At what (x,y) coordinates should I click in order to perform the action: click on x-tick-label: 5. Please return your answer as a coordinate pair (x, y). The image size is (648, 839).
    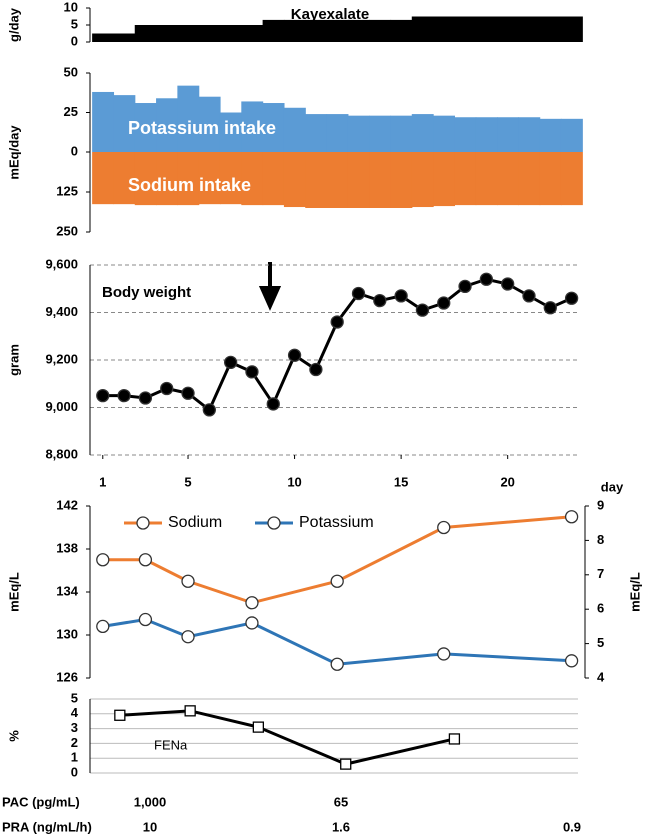
    Looking at the image, I should click on (187, 481).